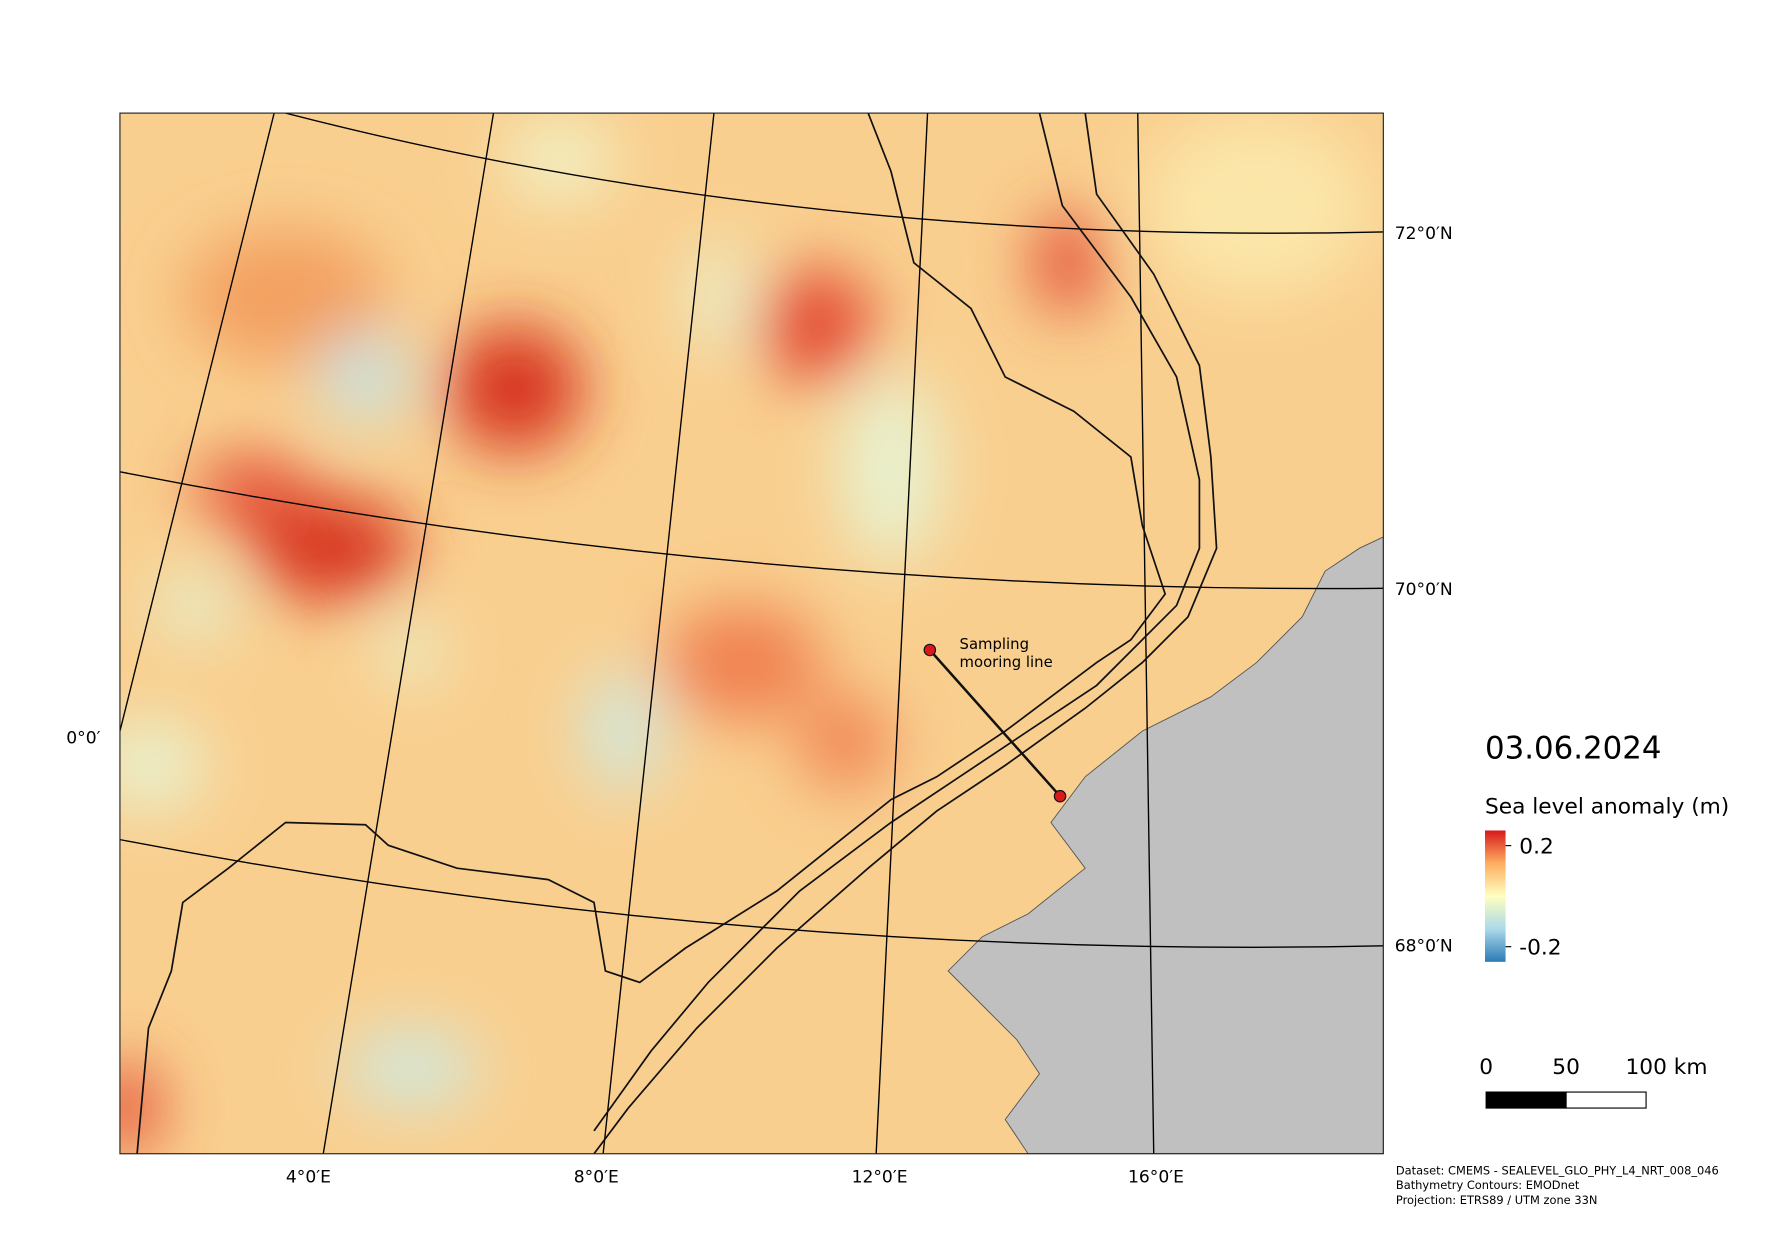  I want to click on date-title: 03.06.2024, so click(1573, 749).